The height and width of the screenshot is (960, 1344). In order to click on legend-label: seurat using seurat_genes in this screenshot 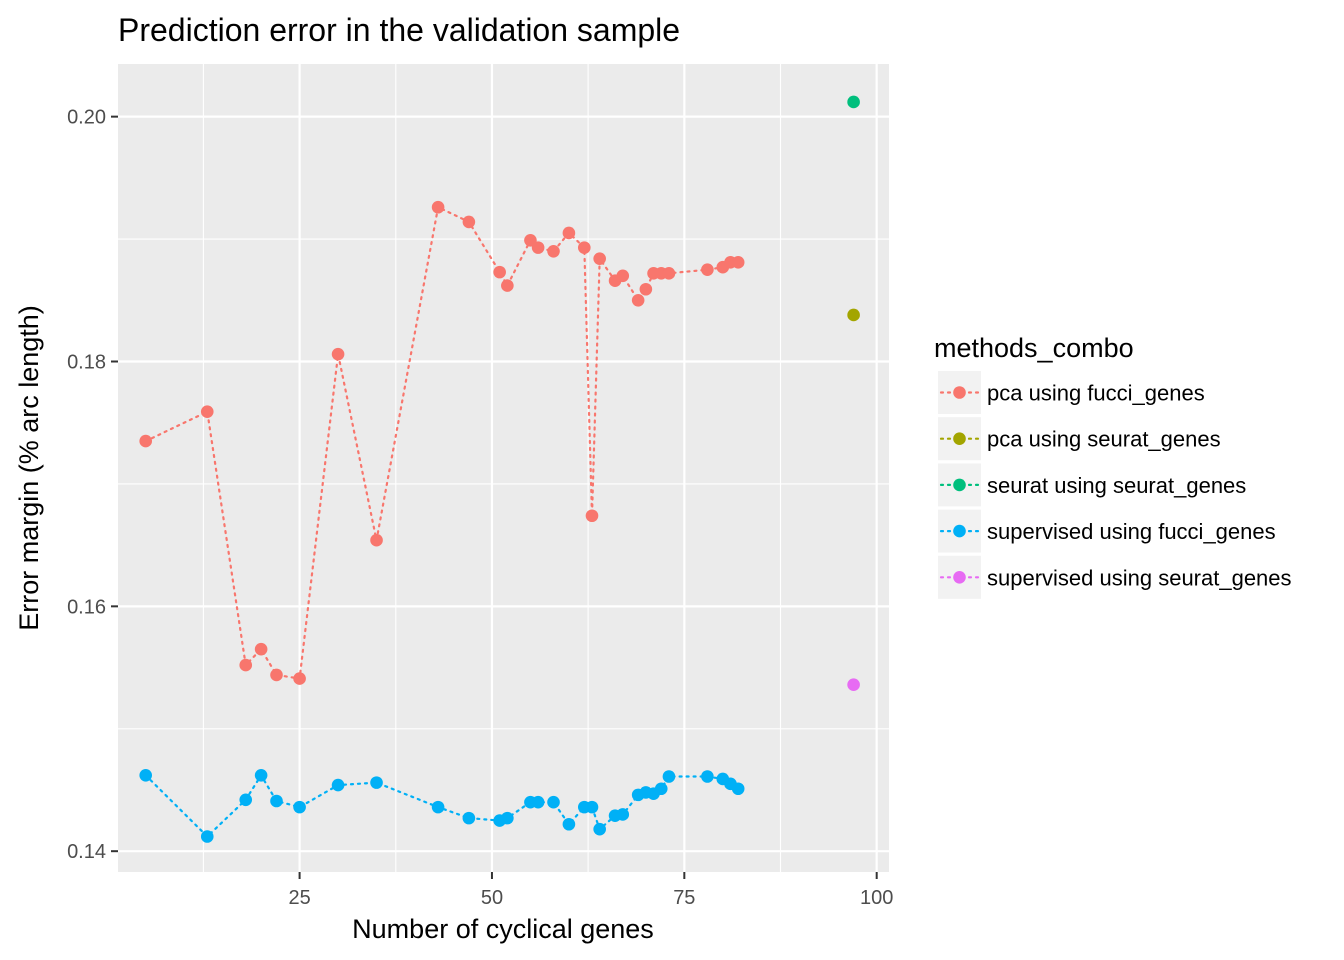, I will do `click(1116, 485)`.